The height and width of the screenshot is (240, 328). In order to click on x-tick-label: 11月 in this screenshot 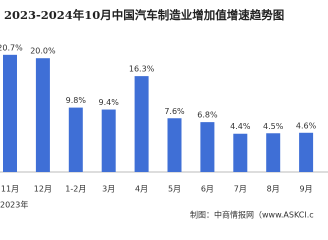, I will do `click(10, 189)`.